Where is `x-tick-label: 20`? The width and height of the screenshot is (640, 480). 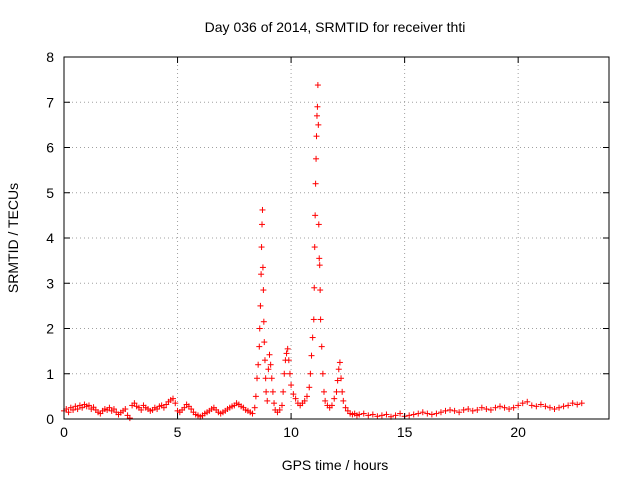 x-tick-label: 20 is located at coordinates (518, 432).